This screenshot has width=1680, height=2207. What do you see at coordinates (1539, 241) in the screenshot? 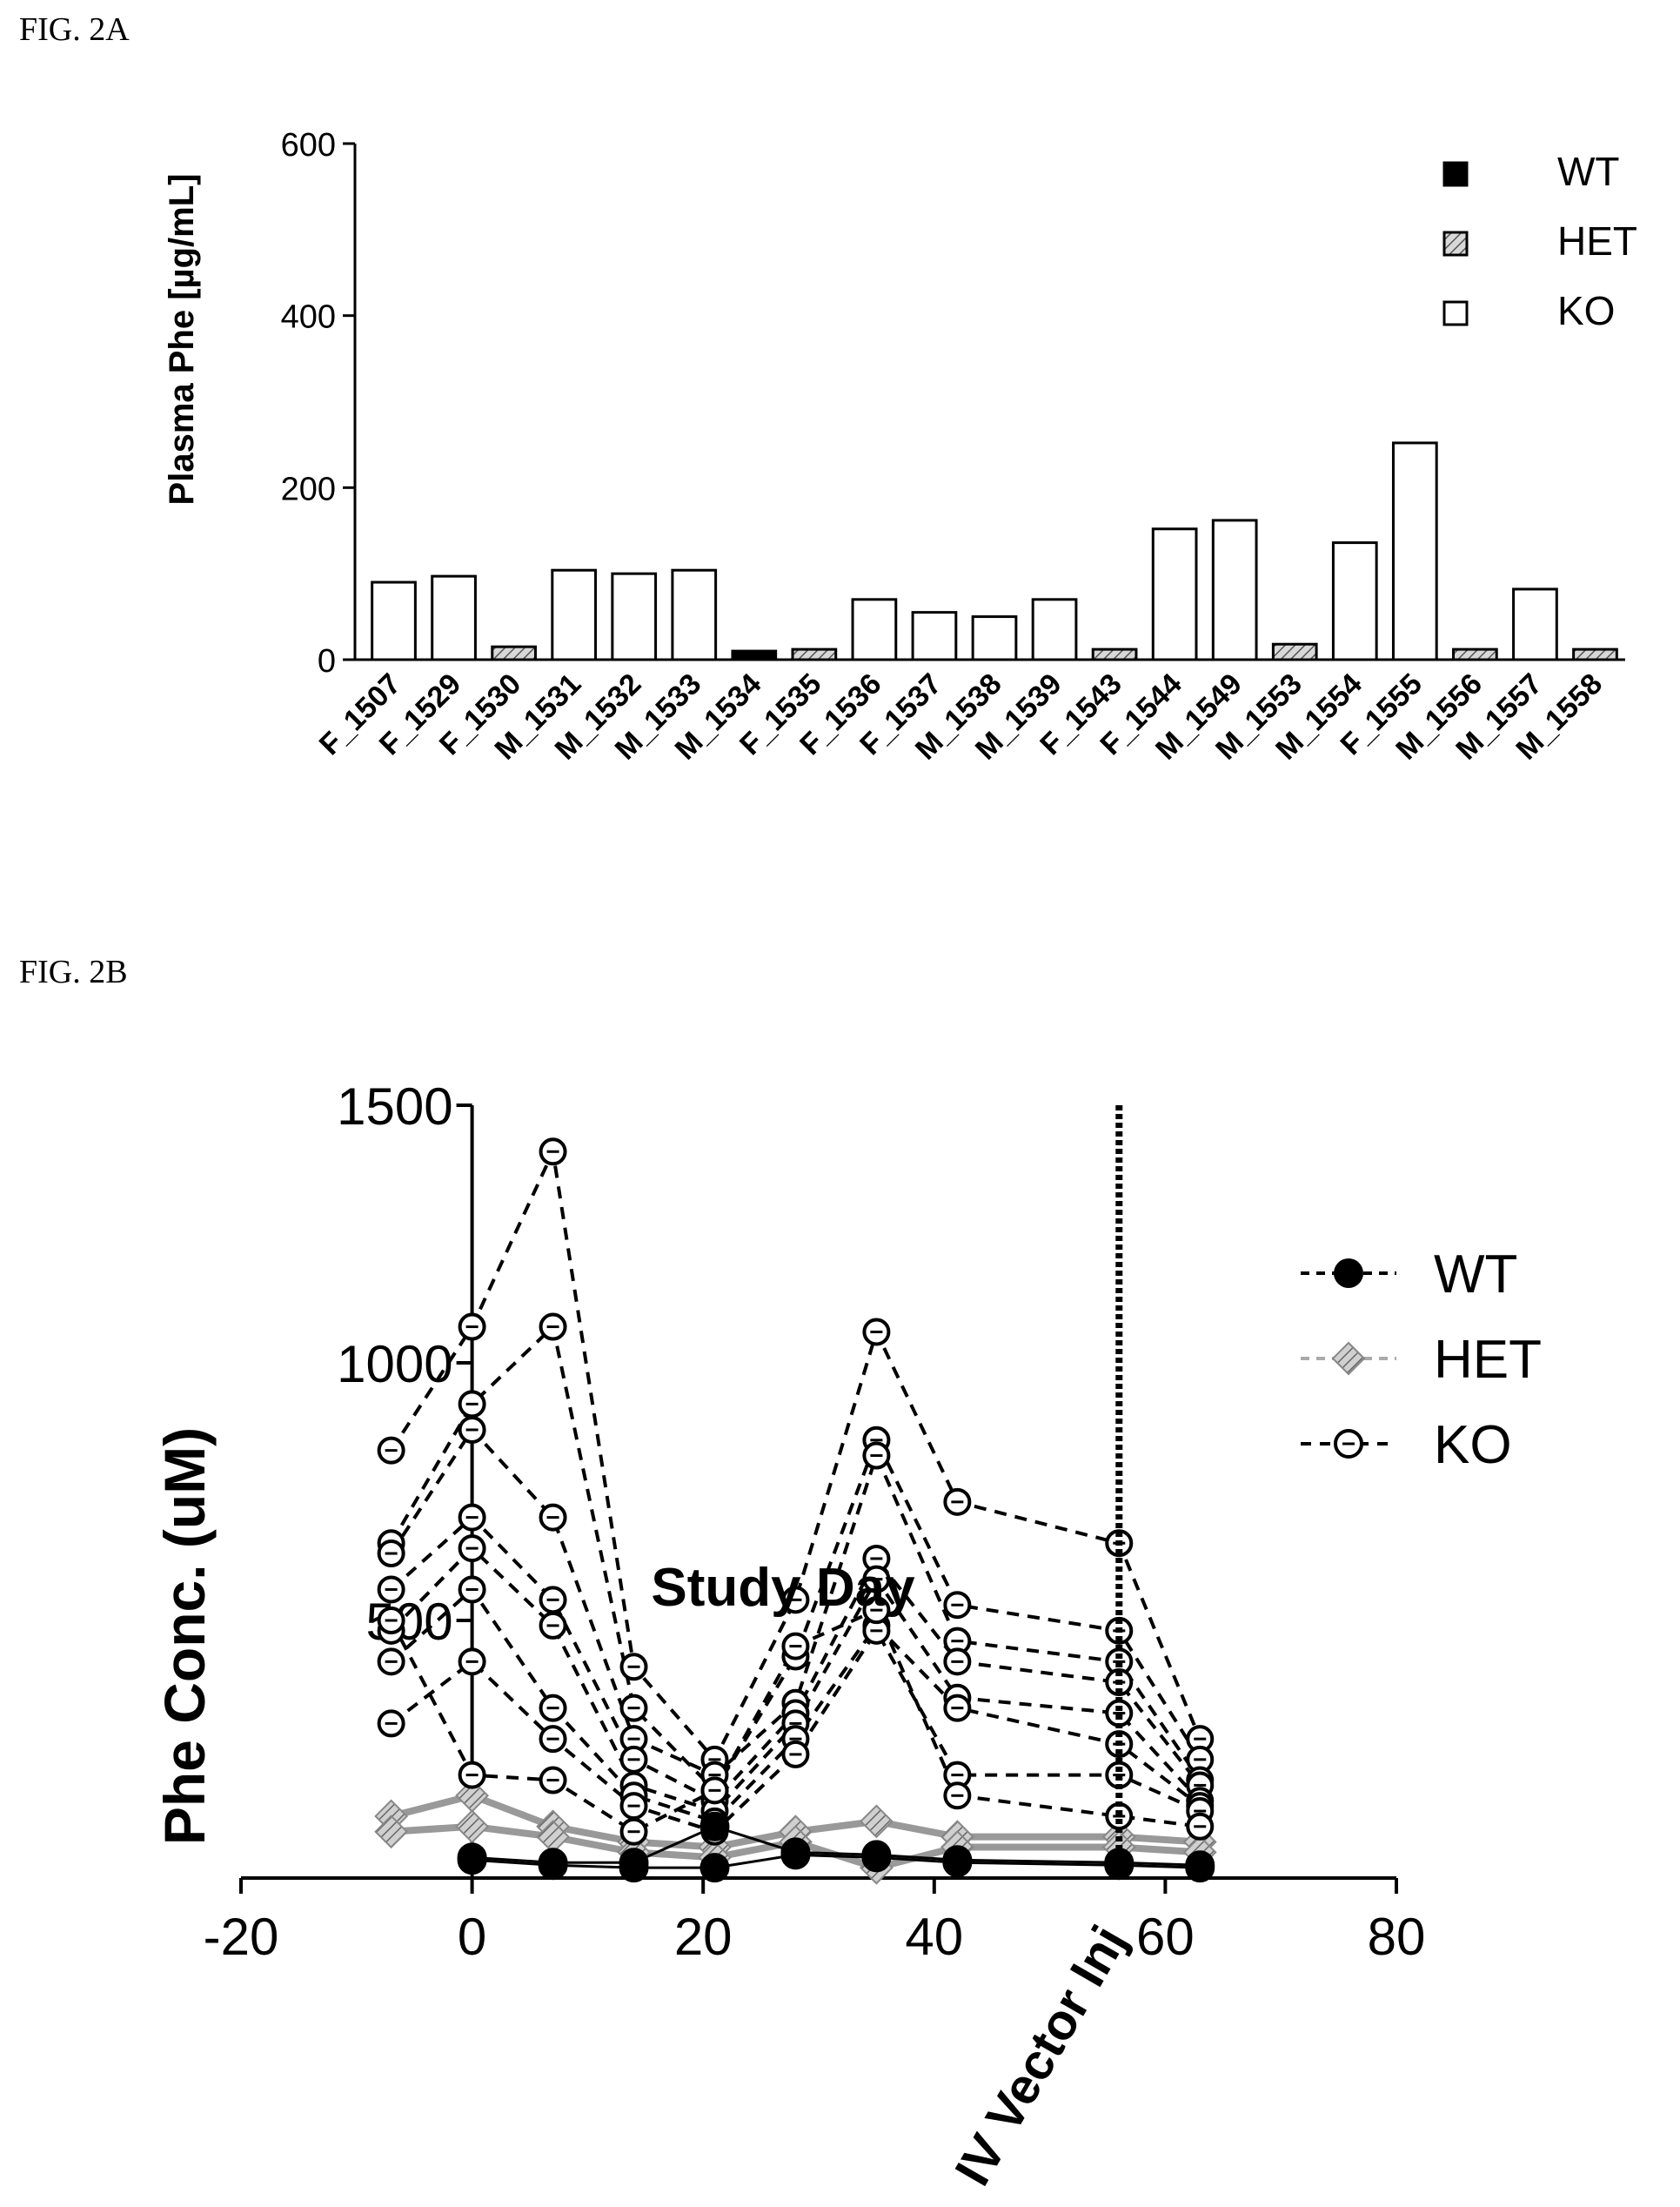
I see `bar-legend: WT HET KO` at bounding box center [1539, 241].